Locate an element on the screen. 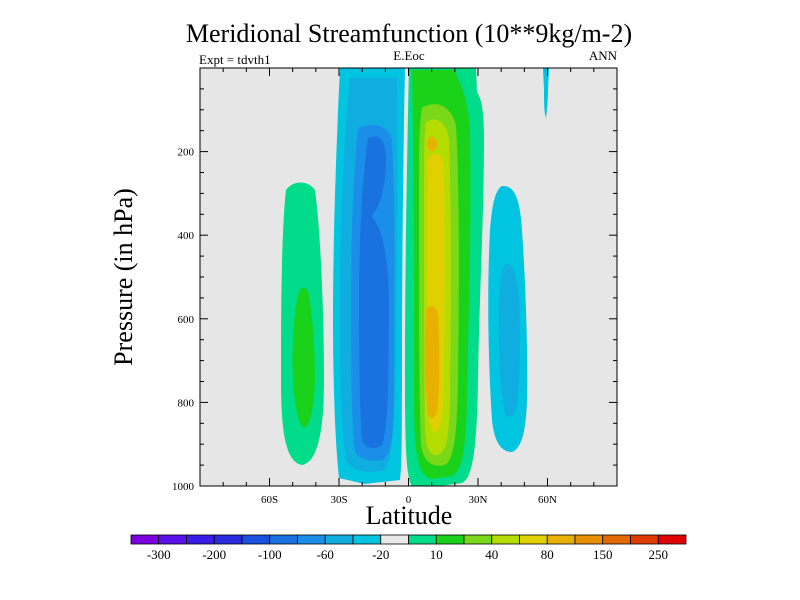 The height and width of the screenshot is (600, 800). colorbar-label: -60 is located at coordinates (325, 554).